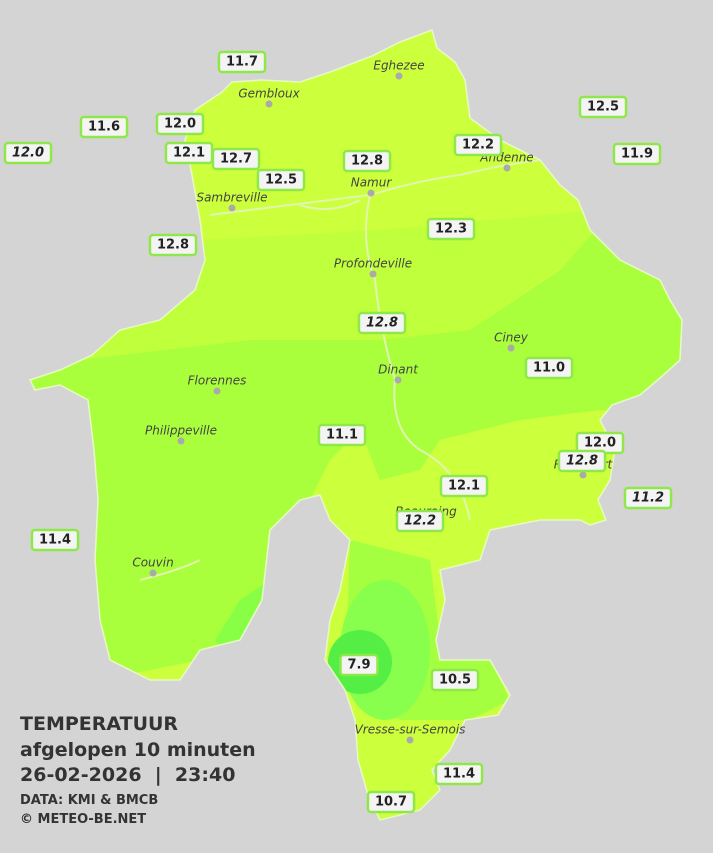 The height and width of the screenshot is (853, 713). Describe the element at coordinates (410, 730) in the screenshot. I see `city-label: Vresse-sur-Semois` at that location.